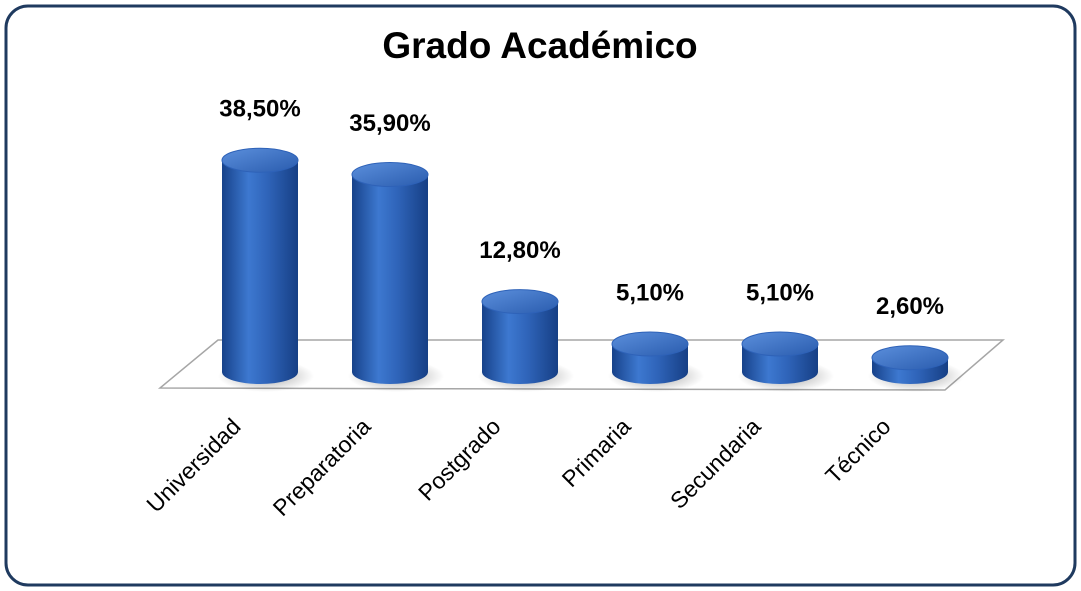 The height and width of the screenshot is (591, 1081). What do you see at coordinates (519, 250) in the screenshot?
I see `value-label: 12,80%` at bounding box center [519, 250].